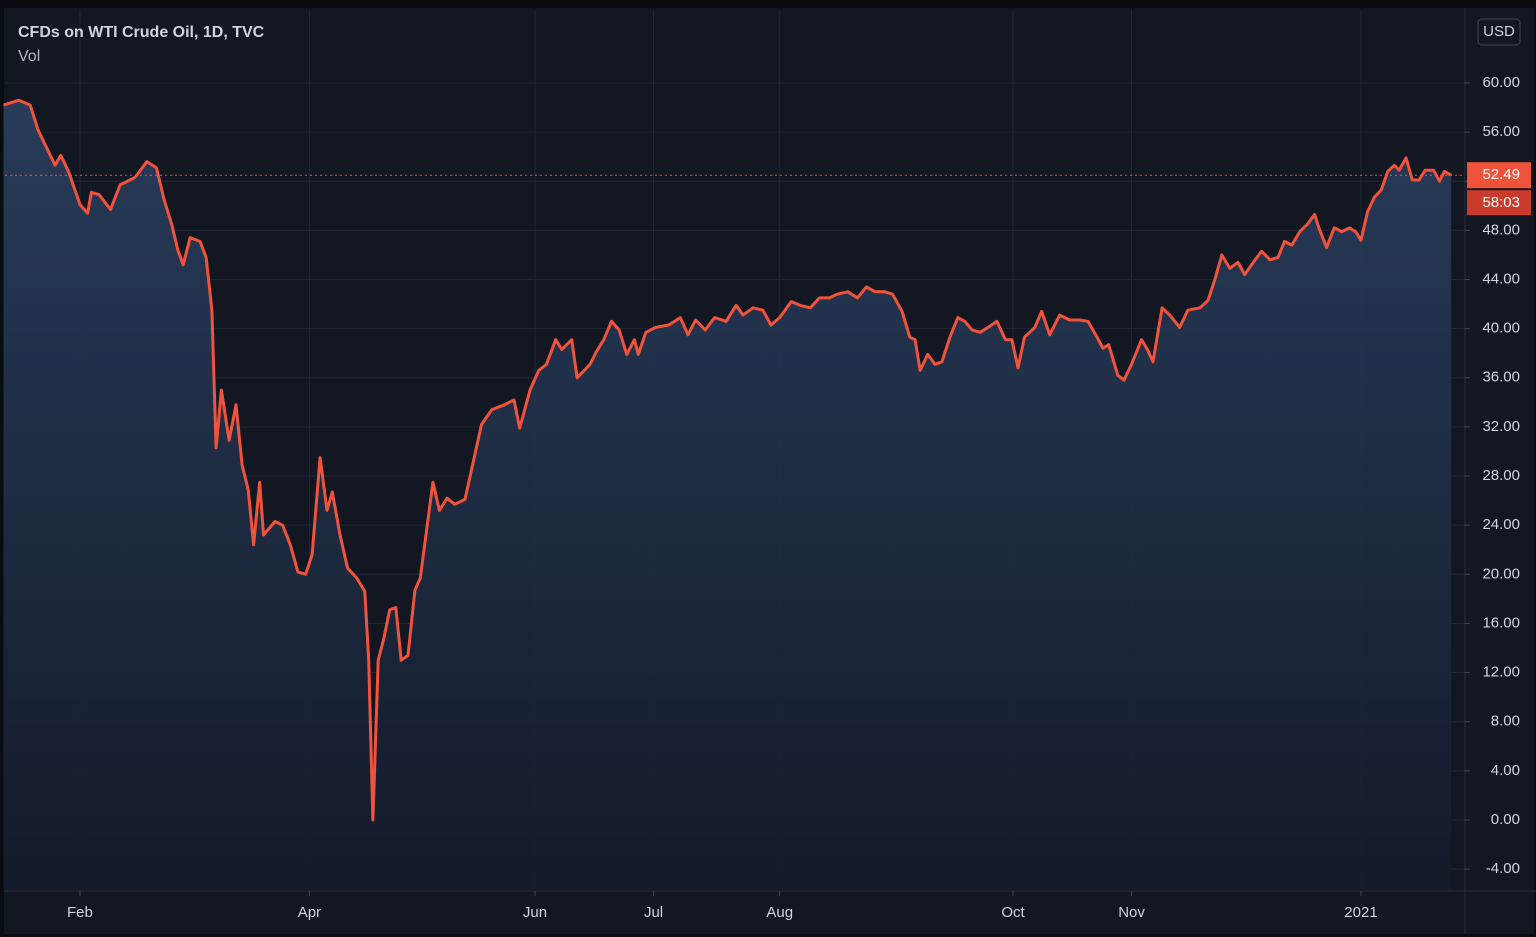 This screenshot has height=937, width=1536. I want to click on y-tick-label: 36.00, so click(1501, 377).